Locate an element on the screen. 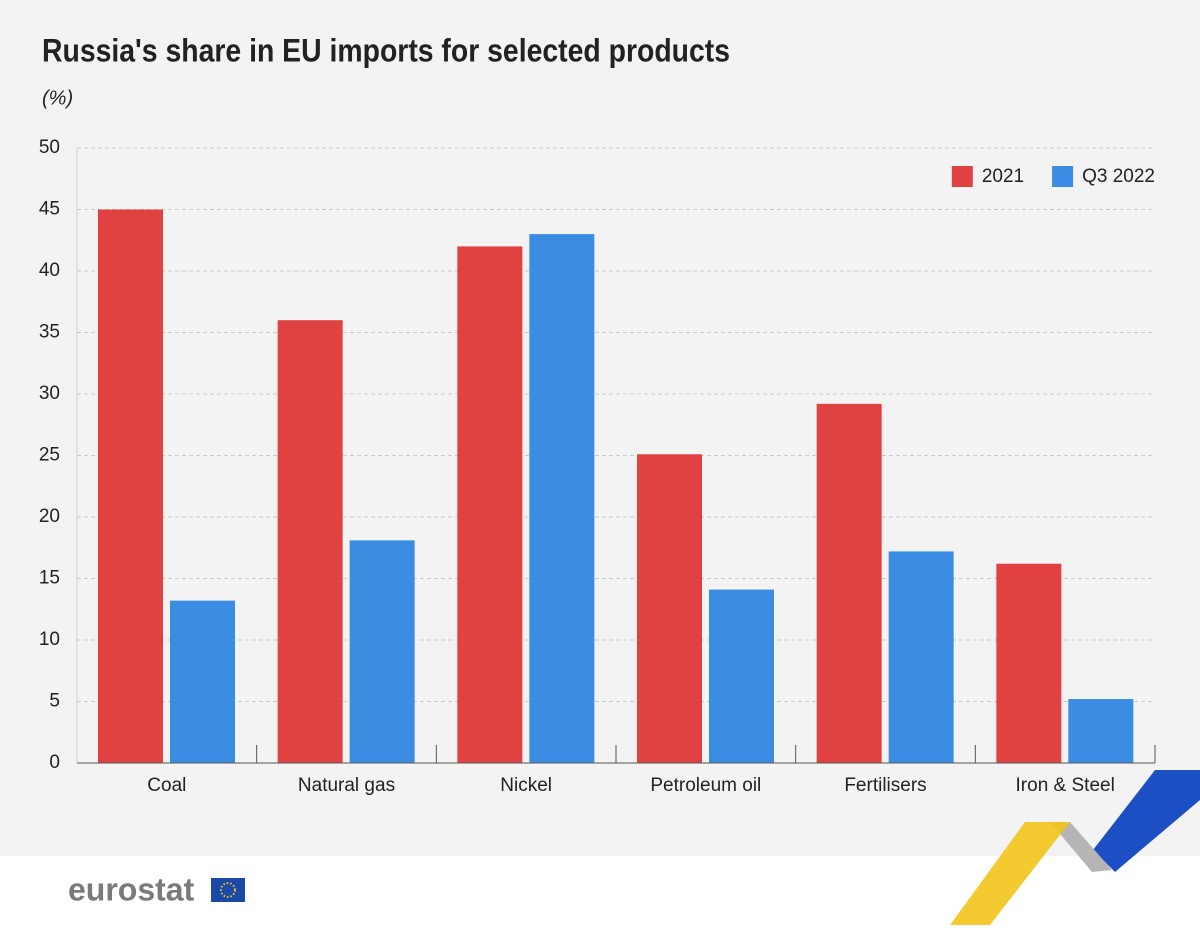 This screenshot has width=1200, height=930. decor-yellow is located at coordinates (1010, 873).